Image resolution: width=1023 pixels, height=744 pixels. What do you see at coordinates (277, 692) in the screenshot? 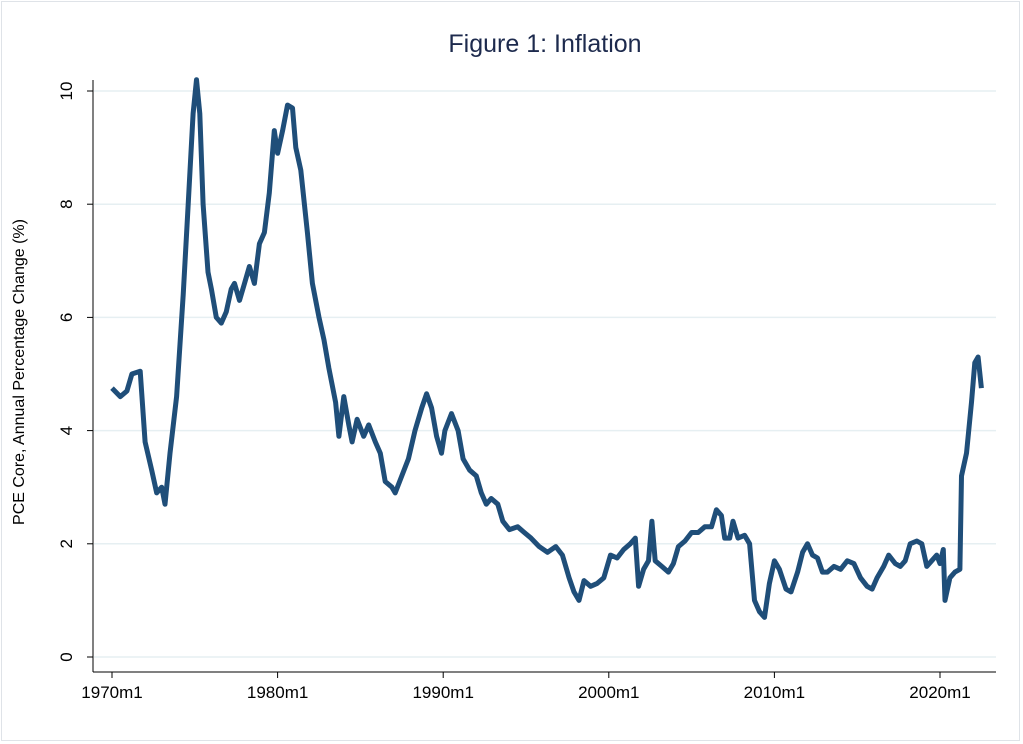
I see `x-tick-label: 1980m1` at bounding box center [277, 692].